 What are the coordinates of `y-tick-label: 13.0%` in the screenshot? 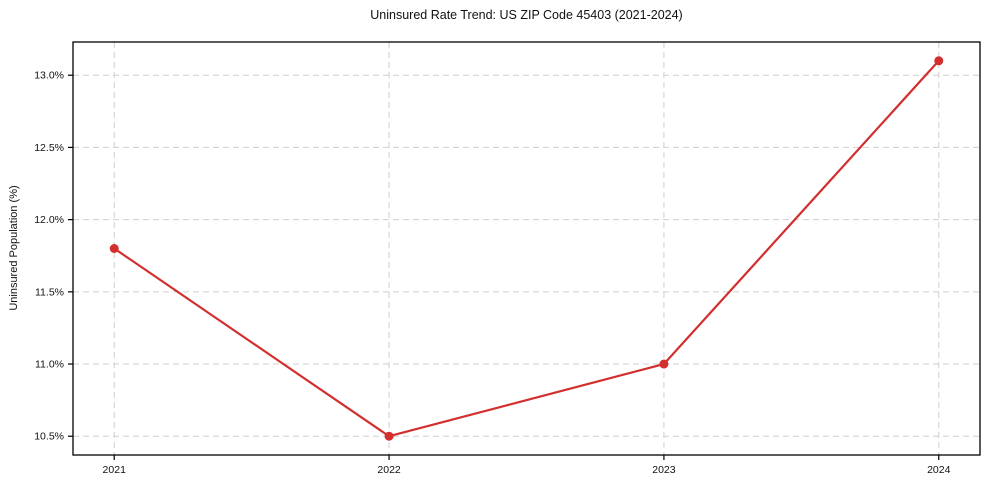 It's located at (49, 76).